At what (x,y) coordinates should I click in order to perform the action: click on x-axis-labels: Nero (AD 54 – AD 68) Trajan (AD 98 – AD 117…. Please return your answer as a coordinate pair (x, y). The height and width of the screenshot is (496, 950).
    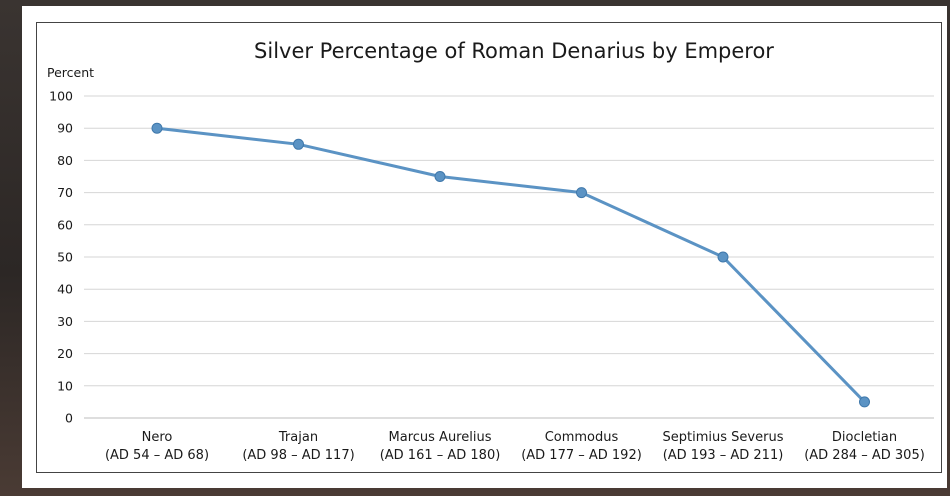
    Looking at the image, I should click on (515, 446).